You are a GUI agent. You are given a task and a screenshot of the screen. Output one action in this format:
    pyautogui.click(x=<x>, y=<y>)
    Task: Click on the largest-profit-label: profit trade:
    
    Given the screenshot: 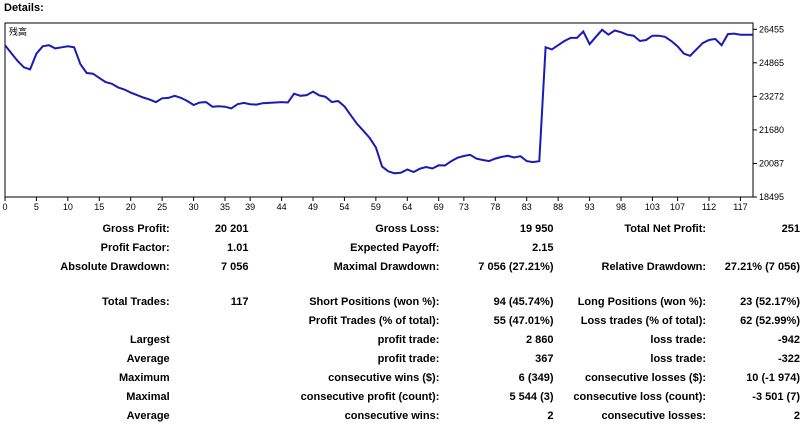 What is the action you would take?
    pyautogui.click(x=408, y=339)
    